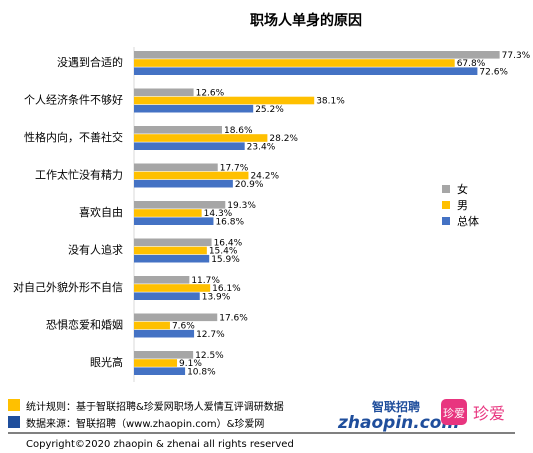 This screenshot has height=453, width=533. I want to click on legend-label: 男, so click(462, 205).